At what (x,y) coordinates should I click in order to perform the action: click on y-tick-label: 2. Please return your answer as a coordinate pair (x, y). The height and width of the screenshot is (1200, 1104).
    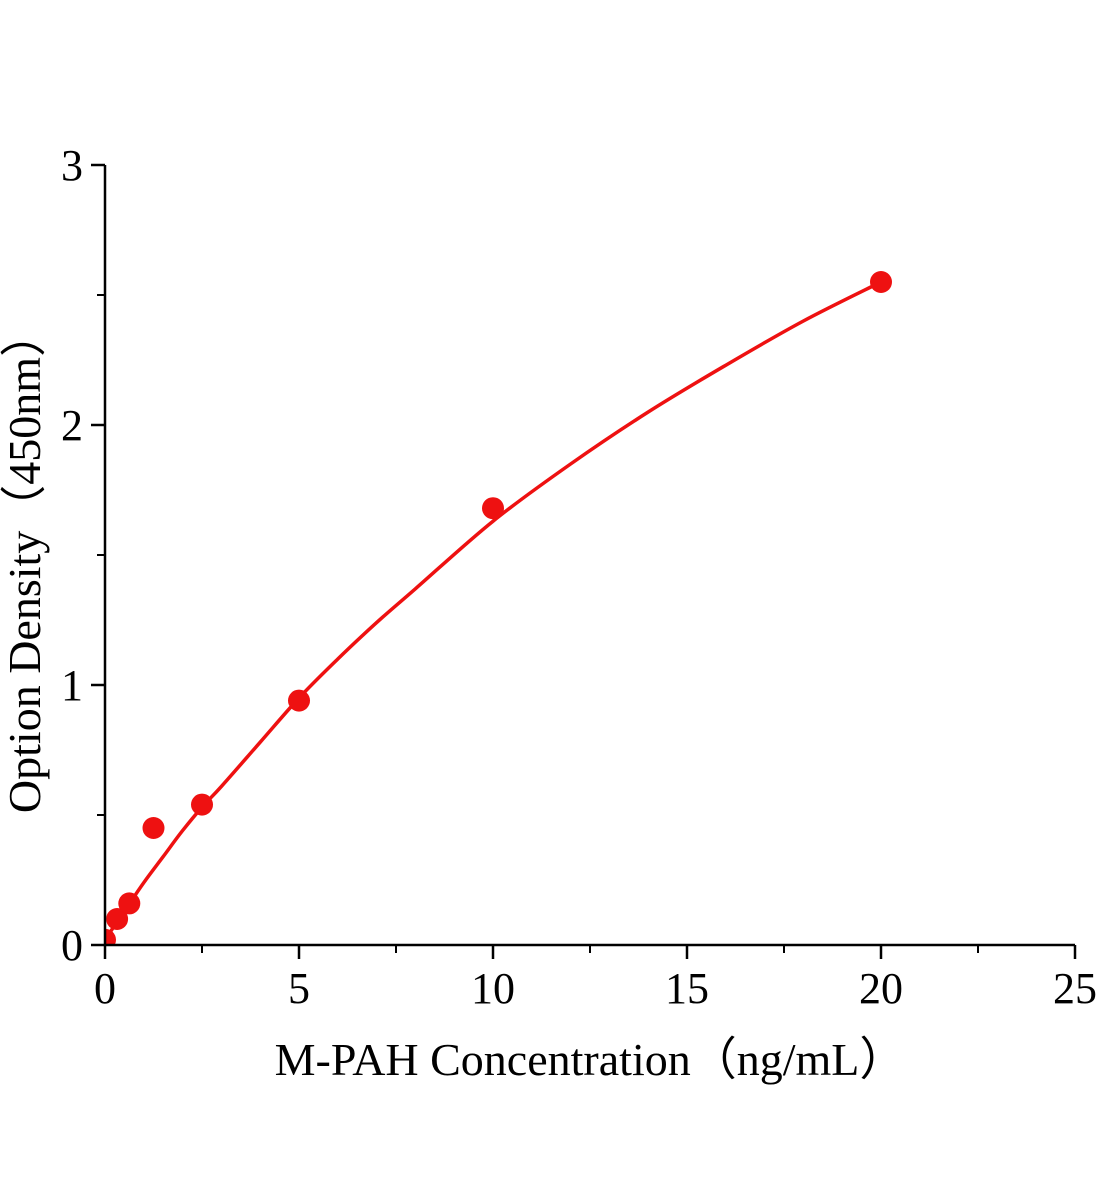
    Looking at the image, I should click on (72, 425).